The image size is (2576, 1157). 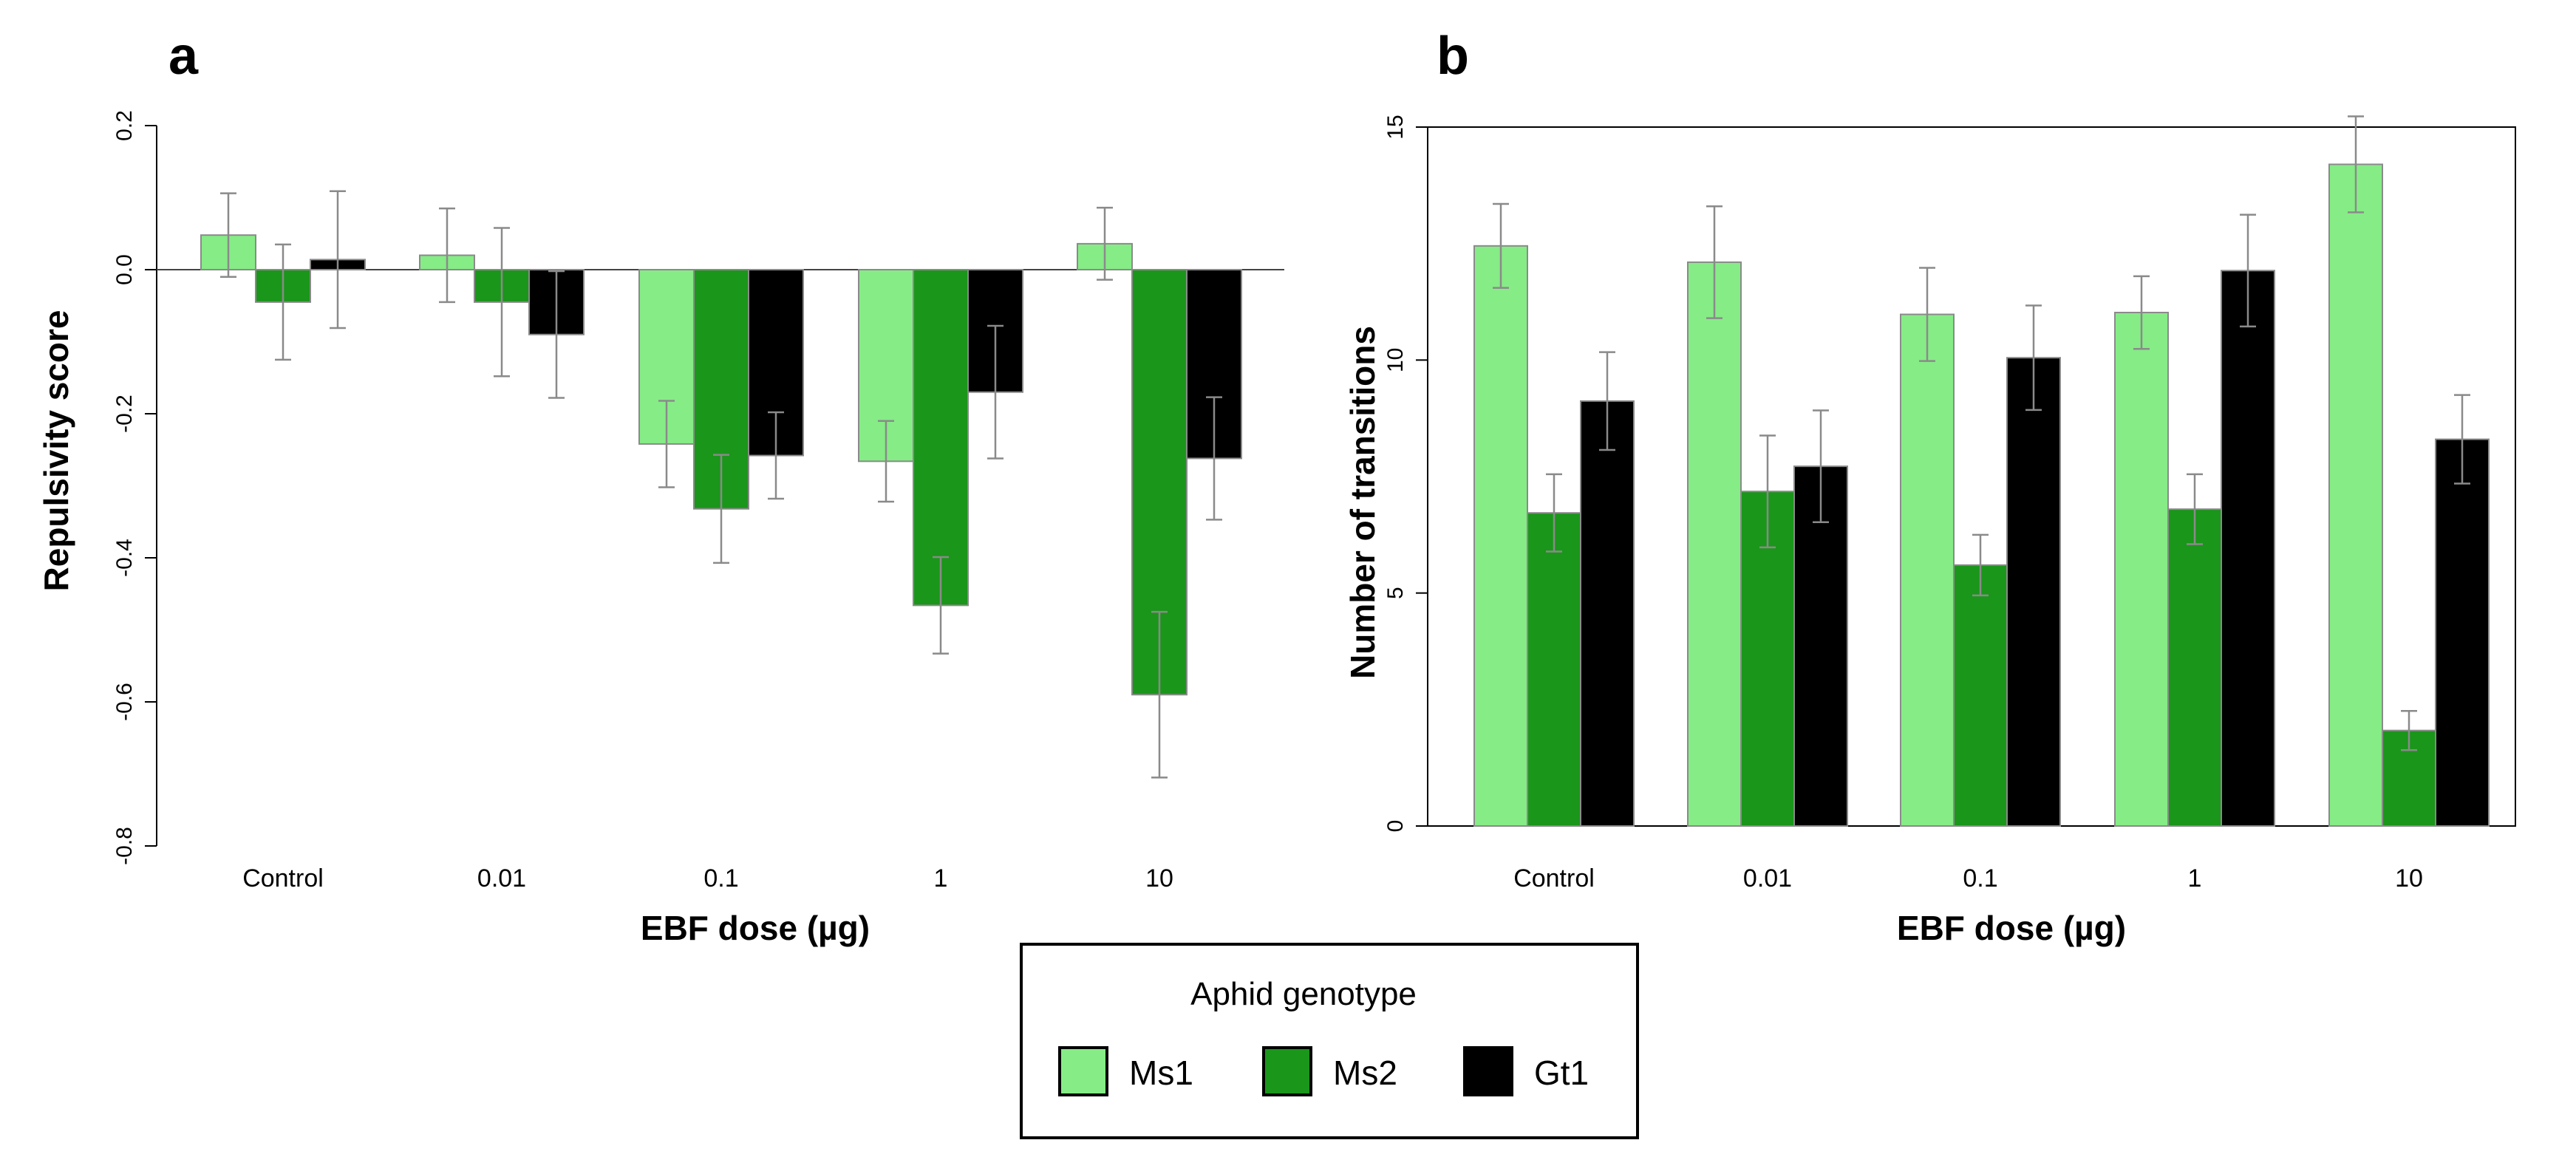 What do you see at coordinates (755, 928) in the screenshot?
I see `panel-a-x-axis-title: EBF dose (µg)` at bounding box center [755, 928].